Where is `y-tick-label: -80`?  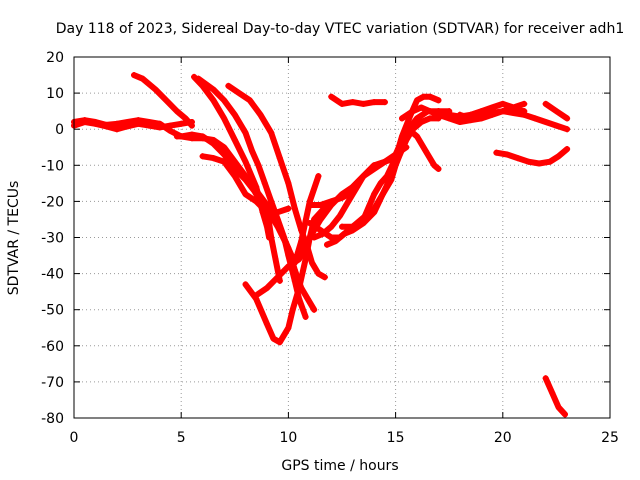 y-tick-label: -80 is located at coordinates (52, 419).